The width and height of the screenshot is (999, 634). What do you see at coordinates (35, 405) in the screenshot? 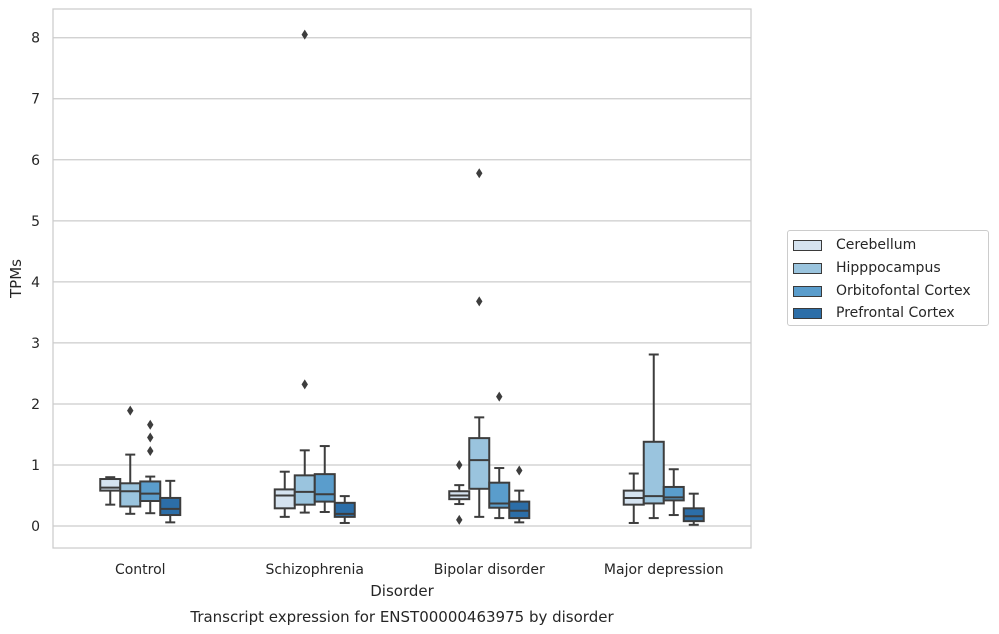
I see `y-tick-label: 2` at bounding box center [35, 405].